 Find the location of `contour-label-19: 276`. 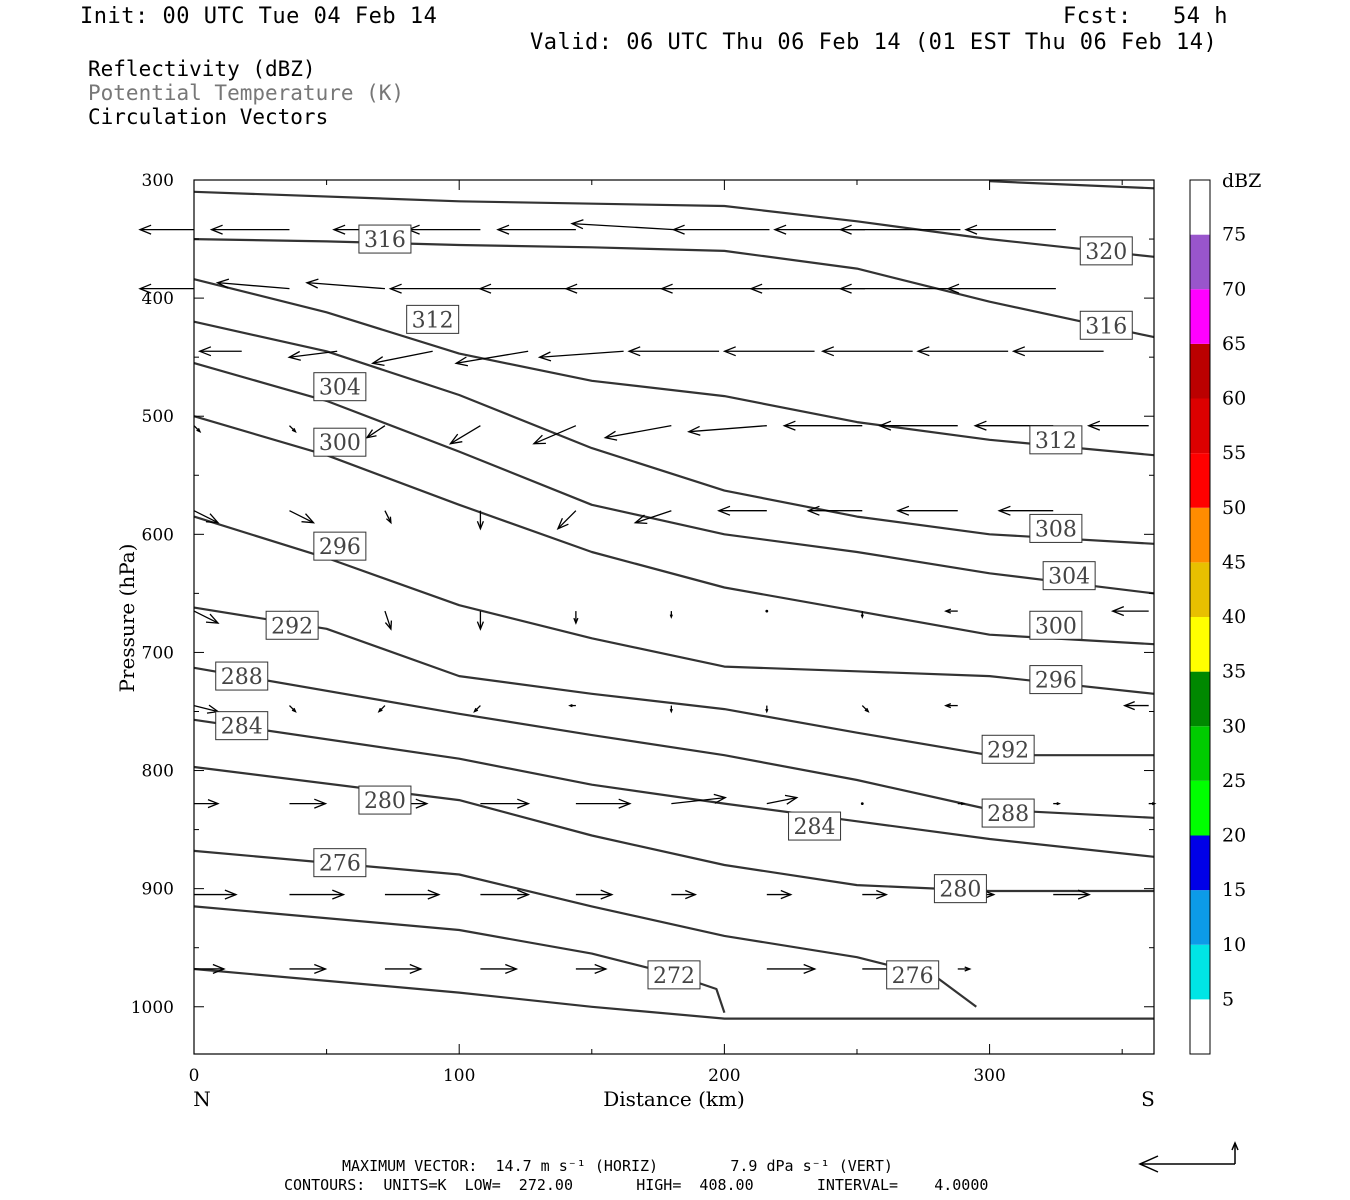

contour-label-19: 276 is located at coordinates (340, 863).